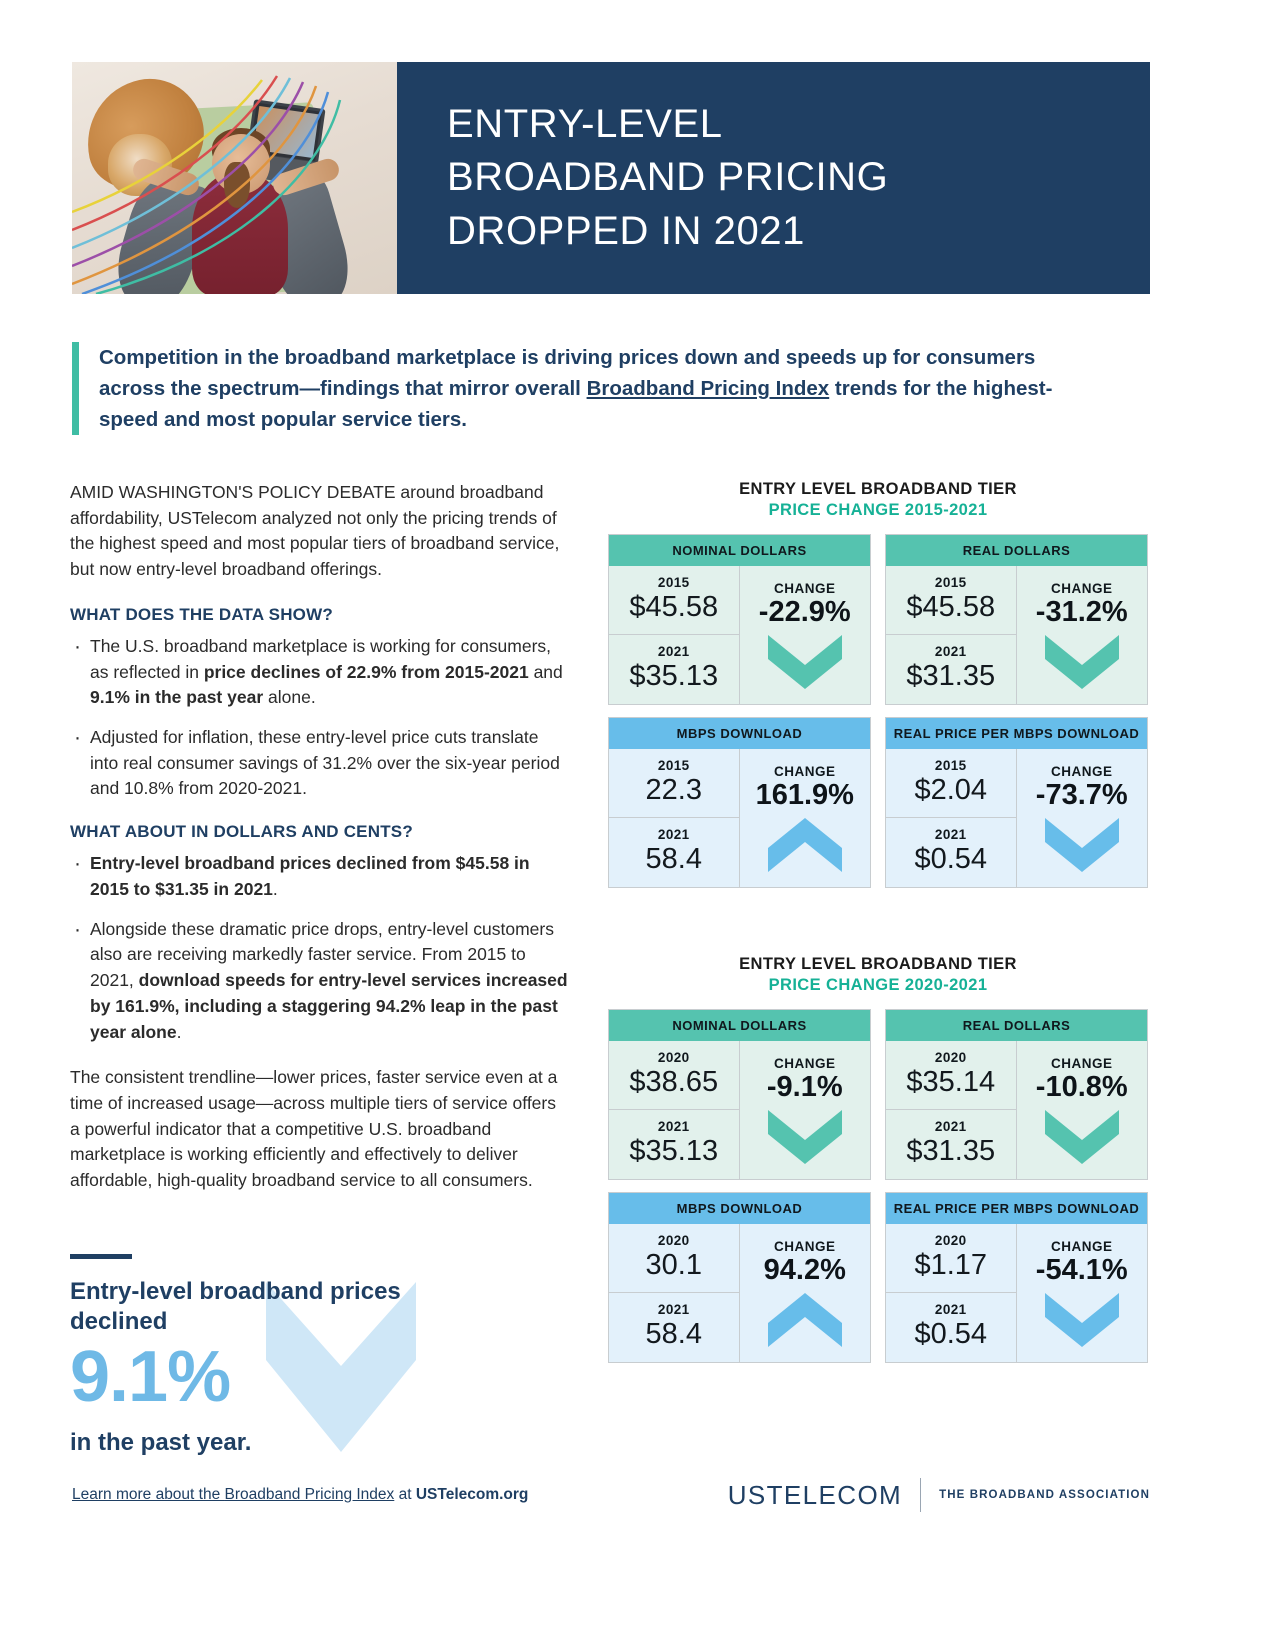 The width and height of the screenshot is (1275, 1650). Describe the element at coordinates (878, 985) in the screenshot. I see `panel-2-subtitle: PRICE CHANGE 2020-2021` at that location.